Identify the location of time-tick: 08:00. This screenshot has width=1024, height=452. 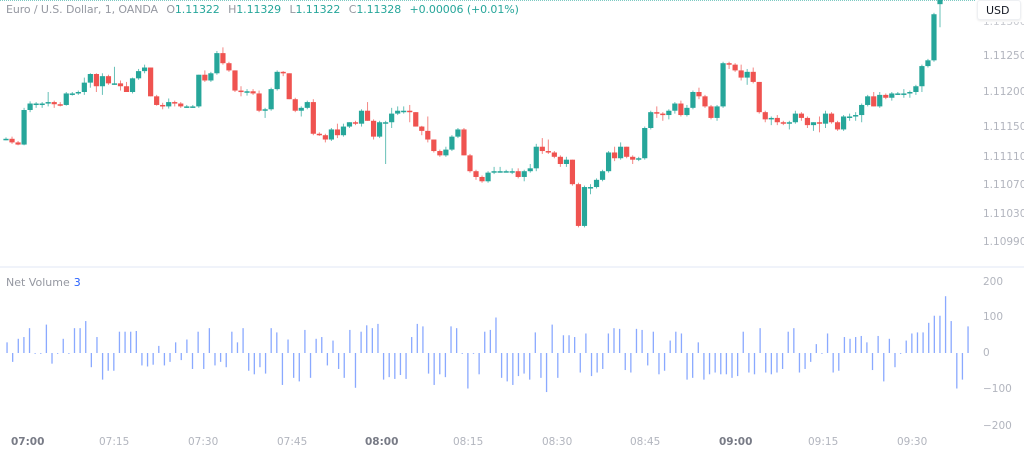
(382, 442).